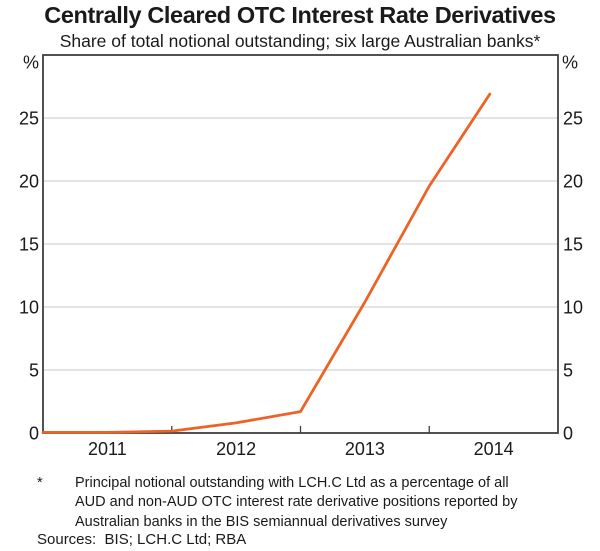  I want to click on y-axis-label-right: 15, so click(573, 244).